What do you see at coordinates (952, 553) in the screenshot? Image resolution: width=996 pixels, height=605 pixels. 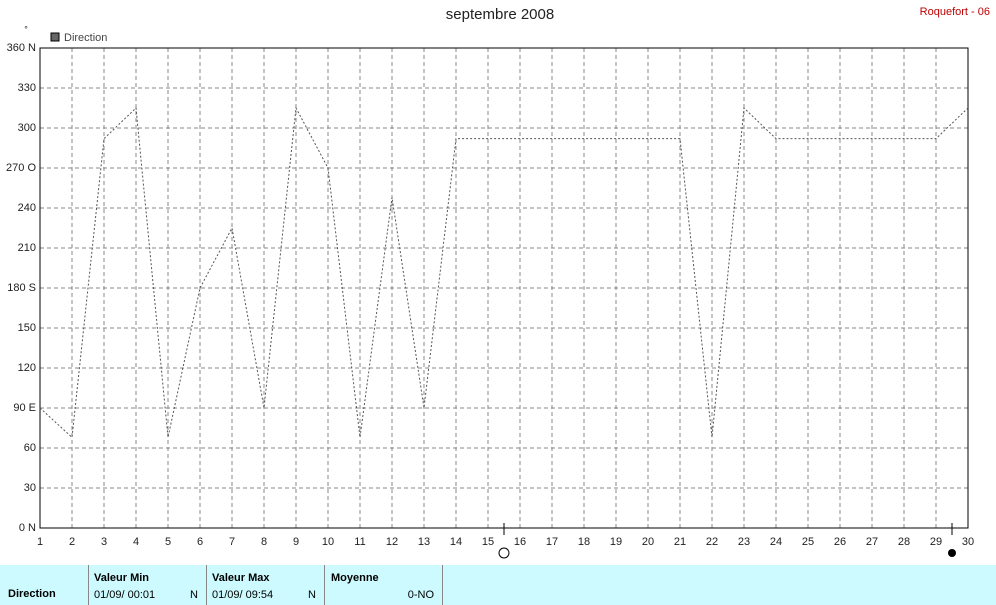 I see `marker-filled` at bounding box center [952, 553].